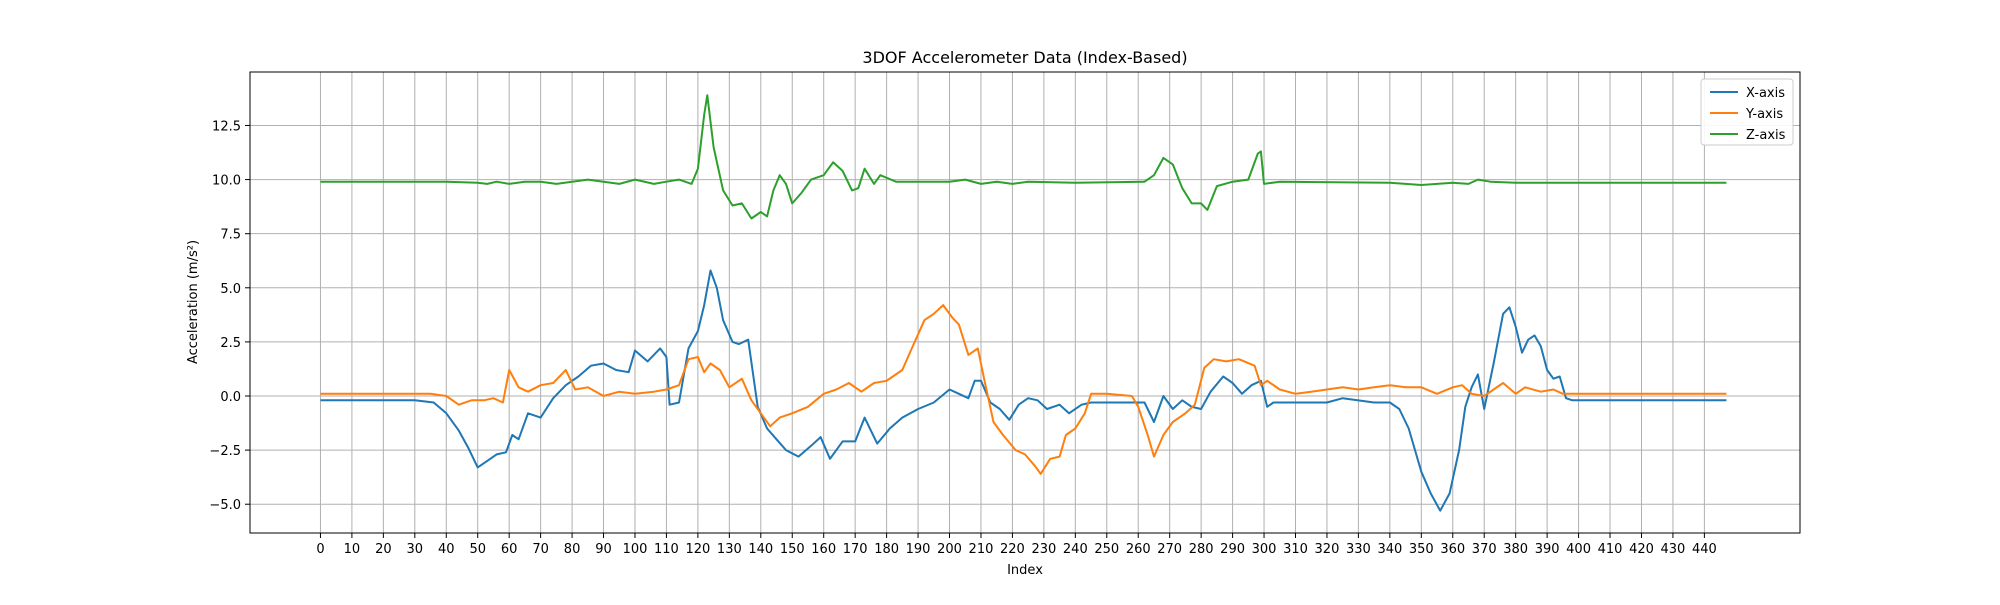 Image resolution: width=2000 pixels, height=605 pixels. Describe the element at coordinates (949, 549) in the screenshot. I see `x-tick-label: 200` at that location.